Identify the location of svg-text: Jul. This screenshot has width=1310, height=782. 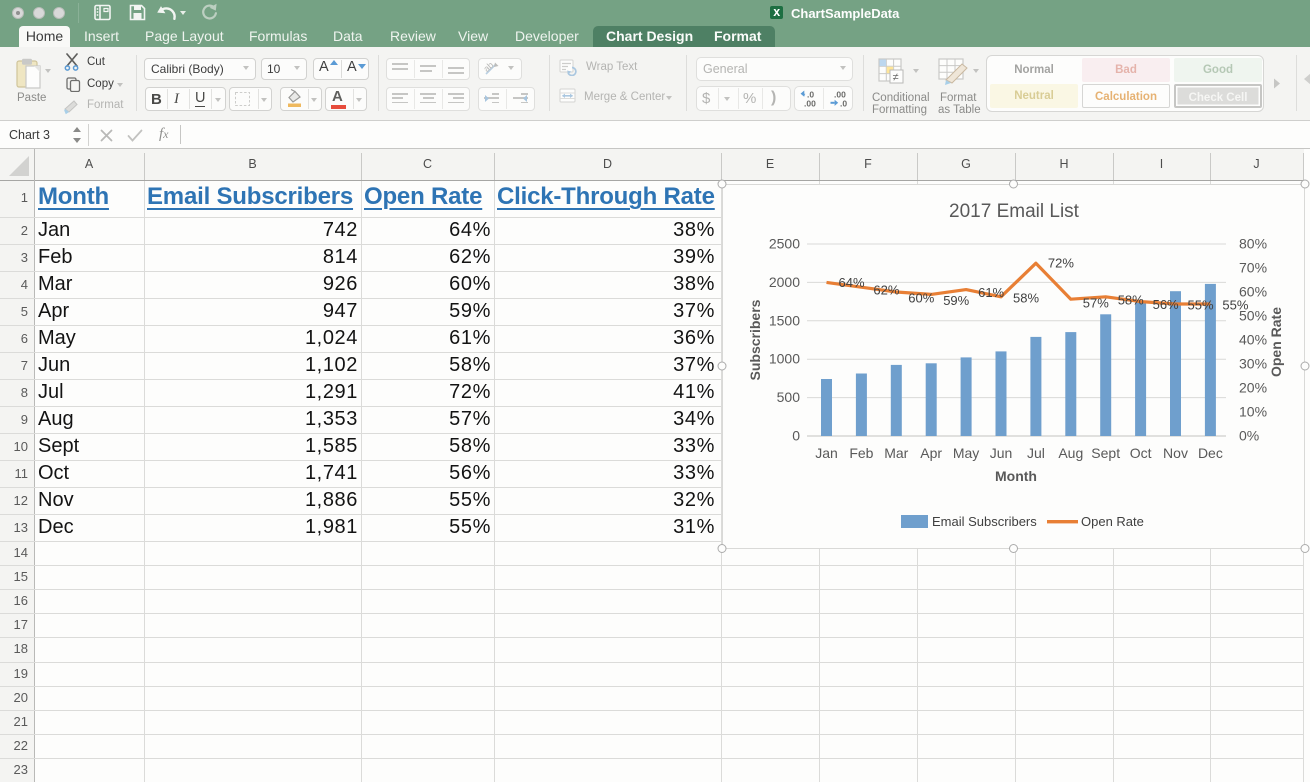
(1036, 453).